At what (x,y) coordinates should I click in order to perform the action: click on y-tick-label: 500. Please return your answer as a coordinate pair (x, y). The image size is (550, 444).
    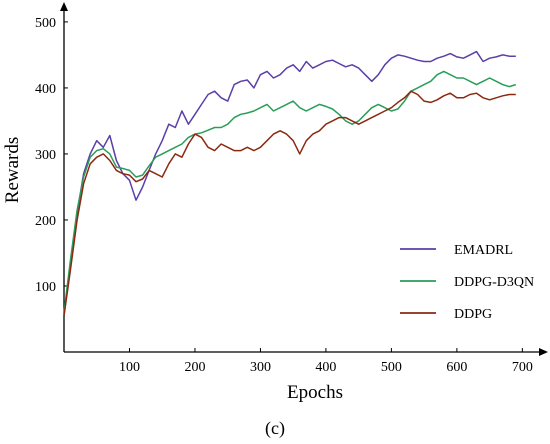
    Looking at the image, I should click on (45, 23).